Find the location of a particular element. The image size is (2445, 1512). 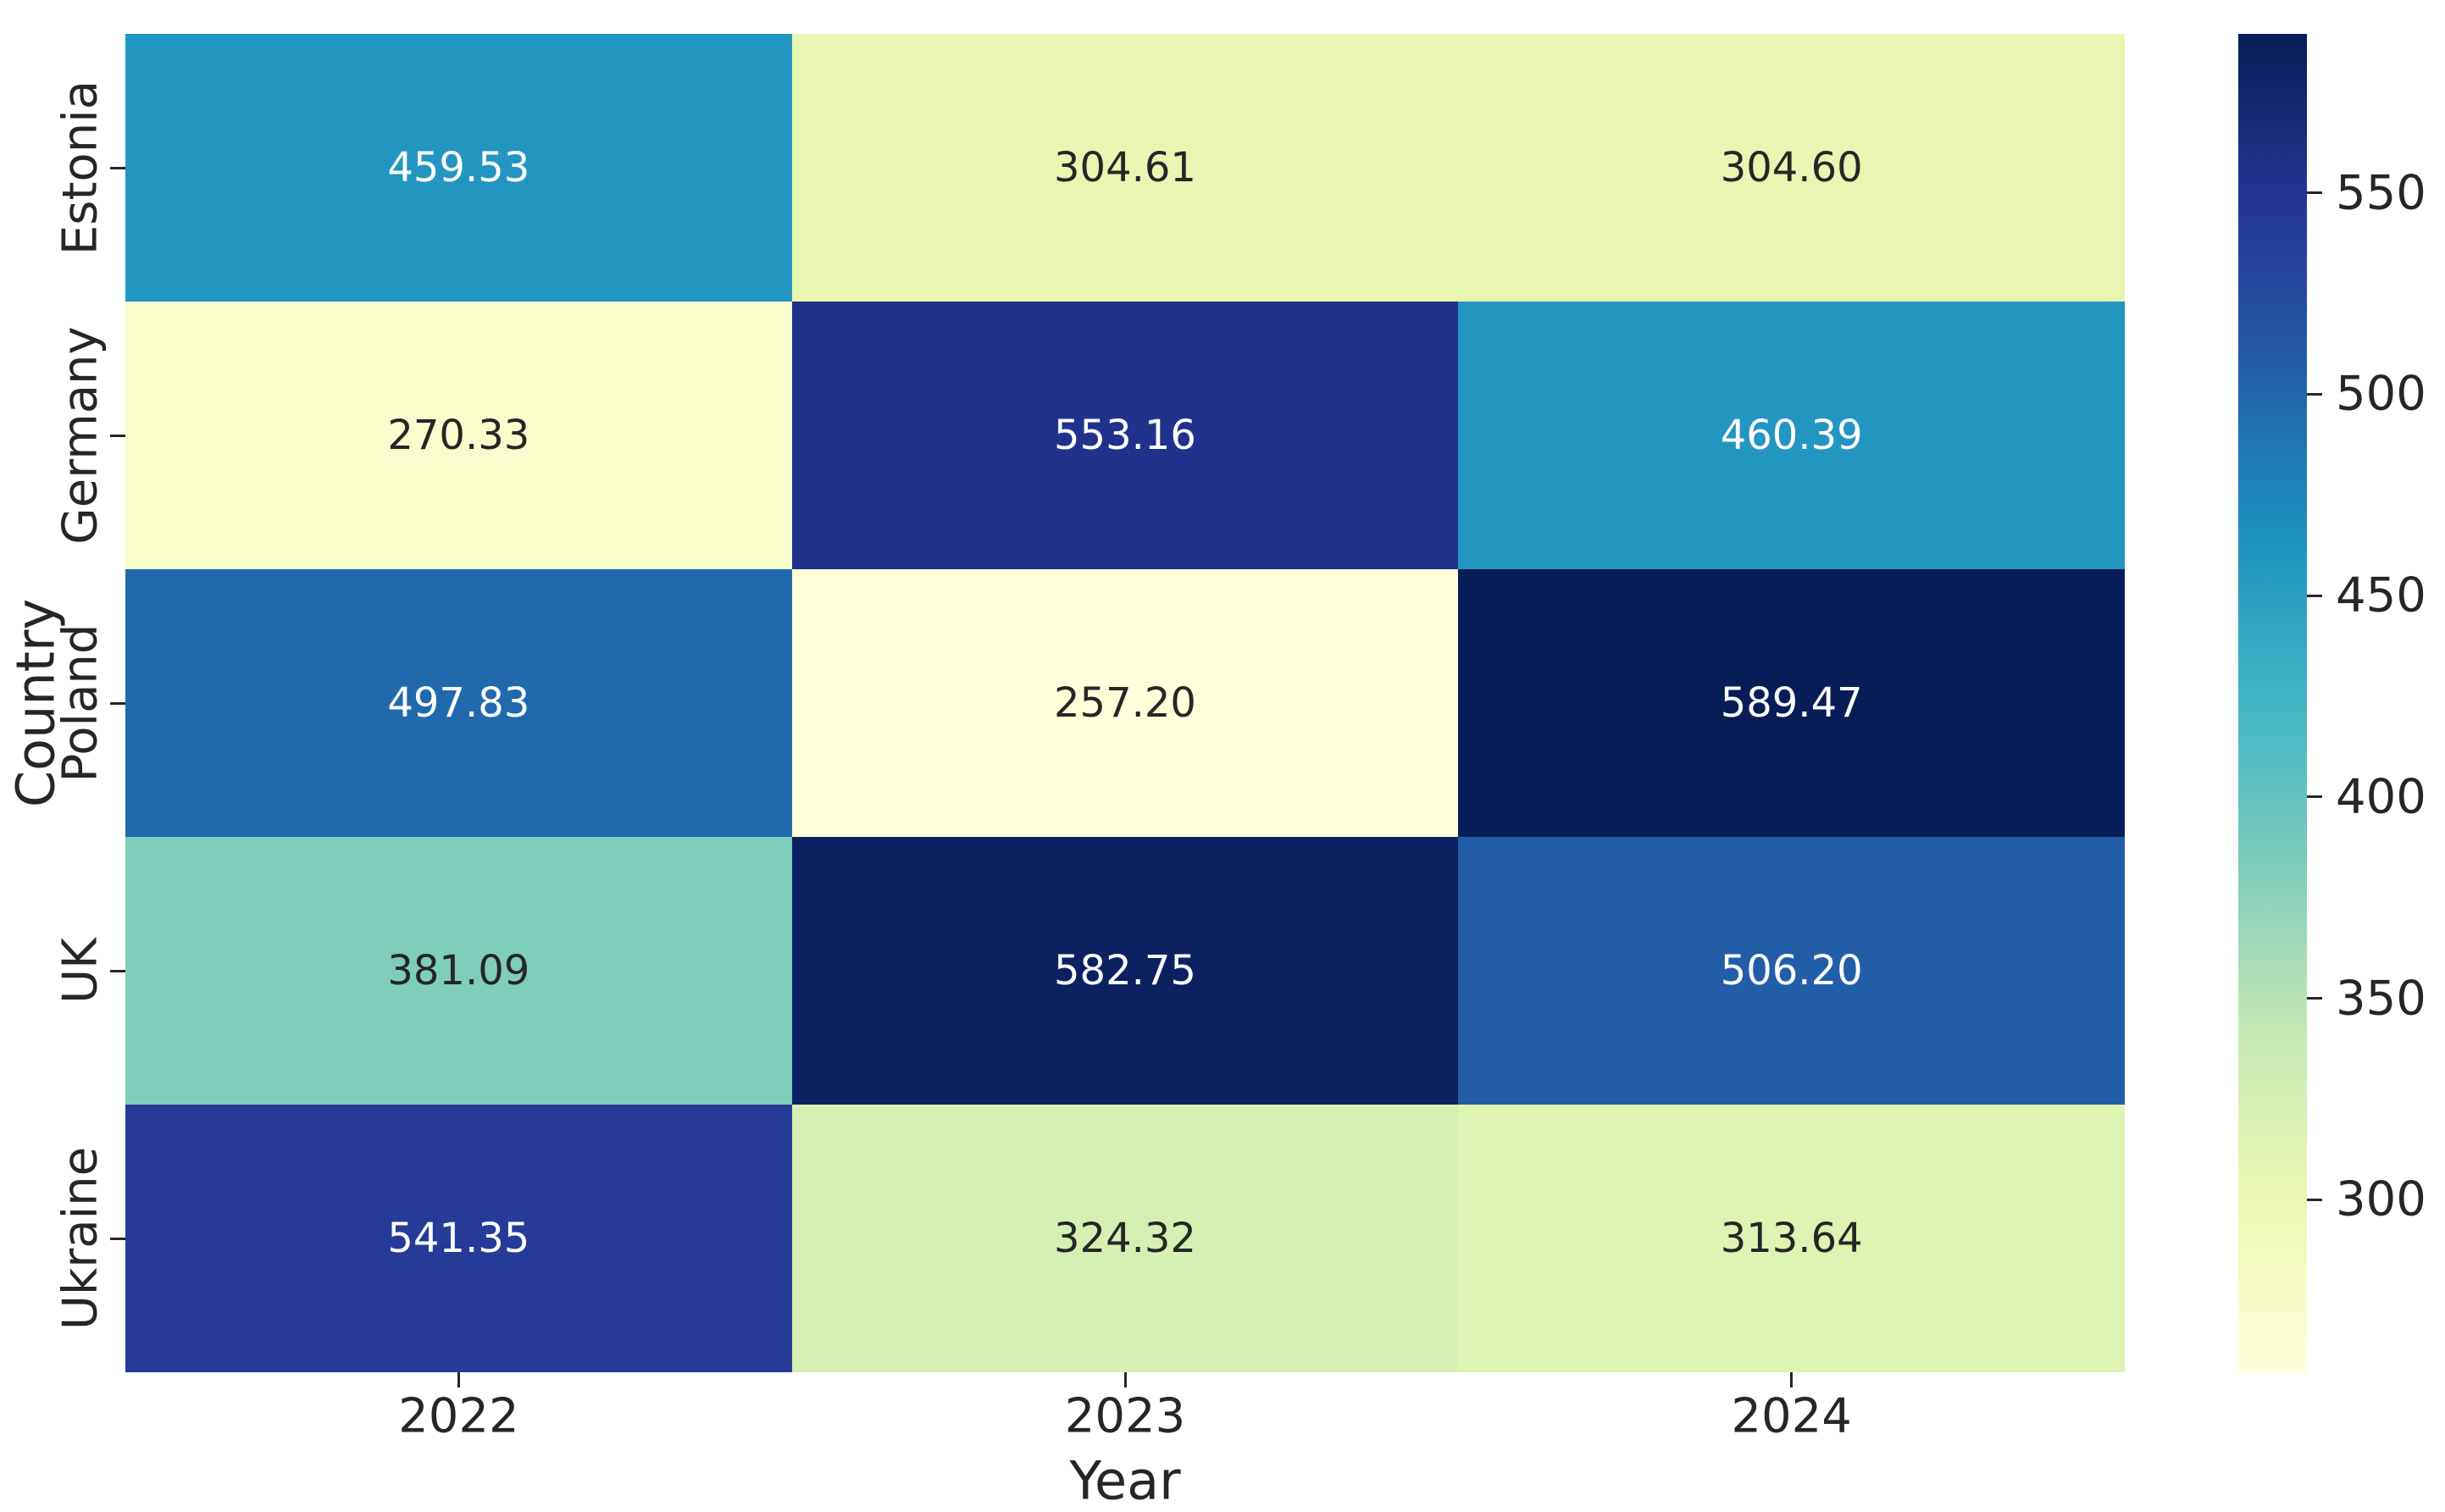

y-tick-label-uk: UK is located at coordinates (80, 971).